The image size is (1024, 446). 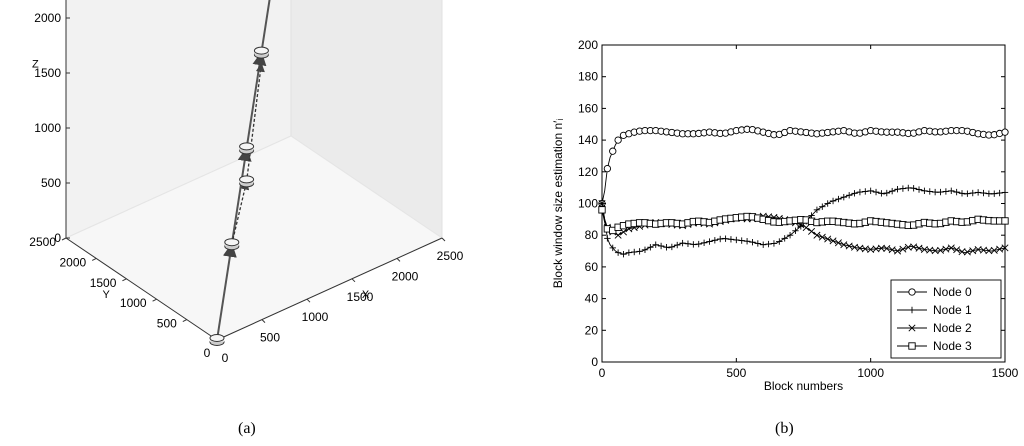 I want to click on legend-label: Node 0, so click(x=952, y=292).